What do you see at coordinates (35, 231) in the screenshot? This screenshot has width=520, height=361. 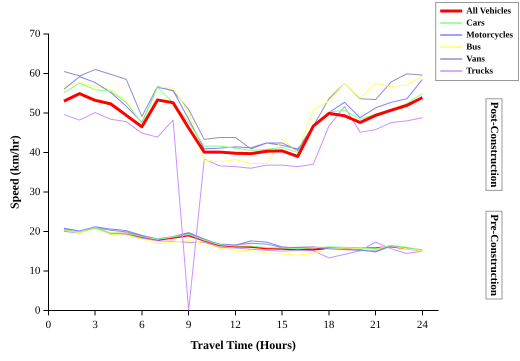 I see `y-tick-label: 20` at bounding box center [35, 231].